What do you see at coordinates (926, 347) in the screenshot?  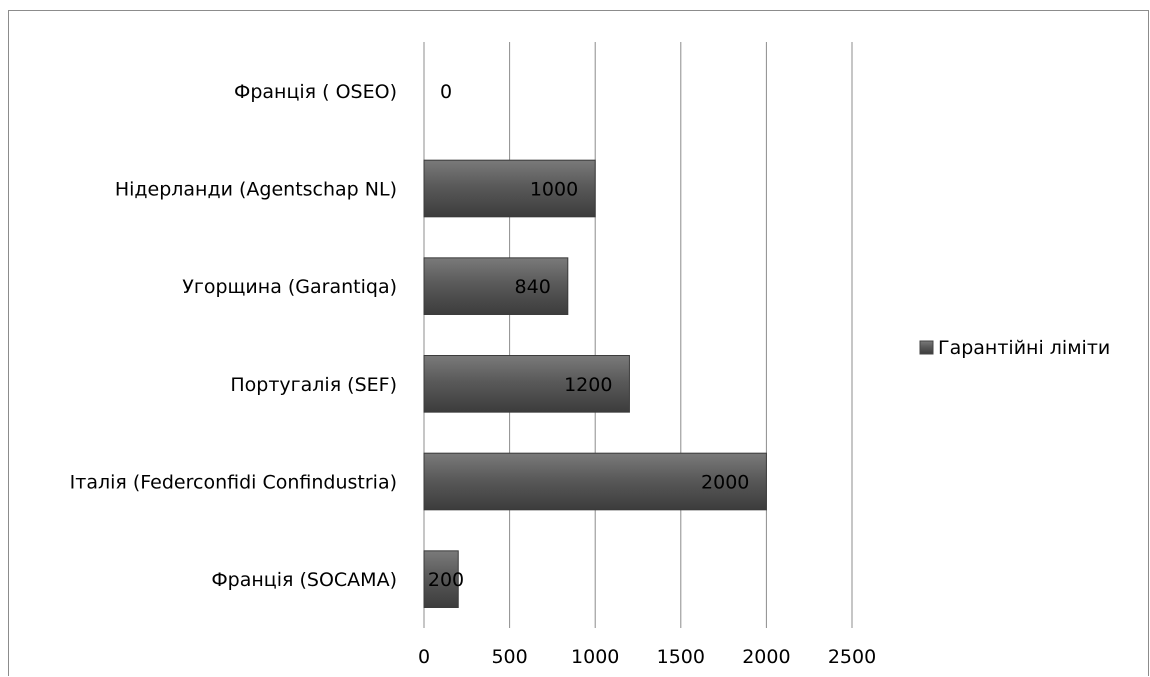 I see `legend-swatch` at bounding box center [926, 347].